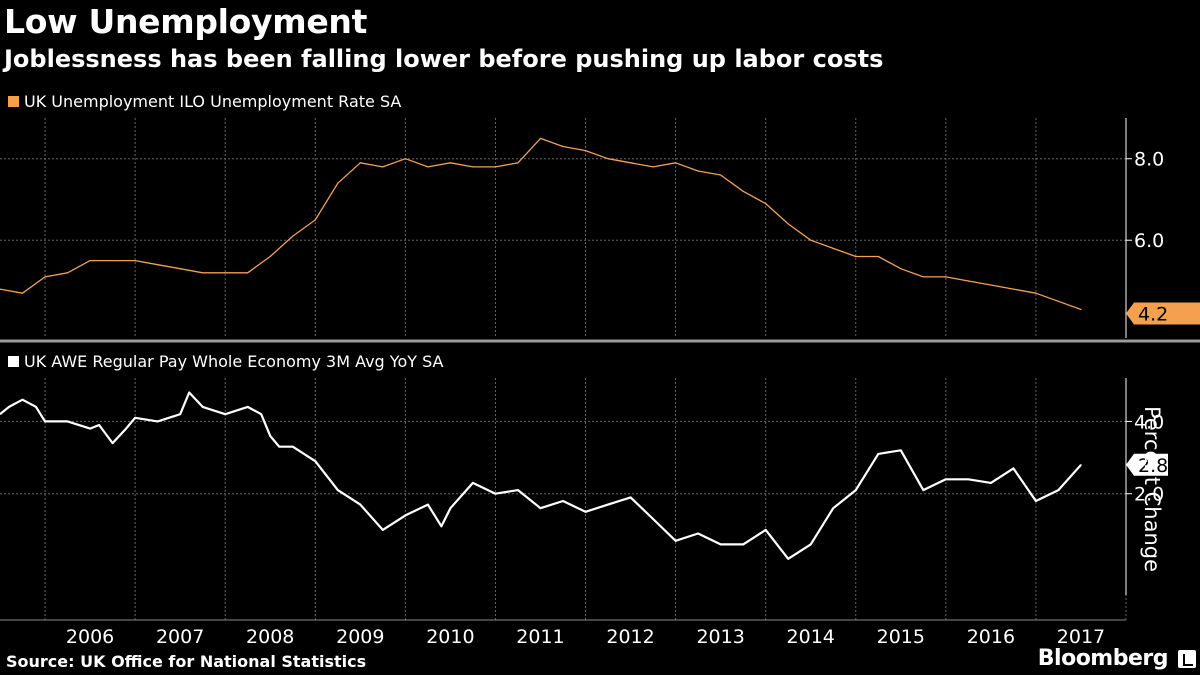  What do you see at coordinates (1153, 466) in the screenshot?
I see `last-value-label-1: 2.8` at bounding box center [1153, 466].